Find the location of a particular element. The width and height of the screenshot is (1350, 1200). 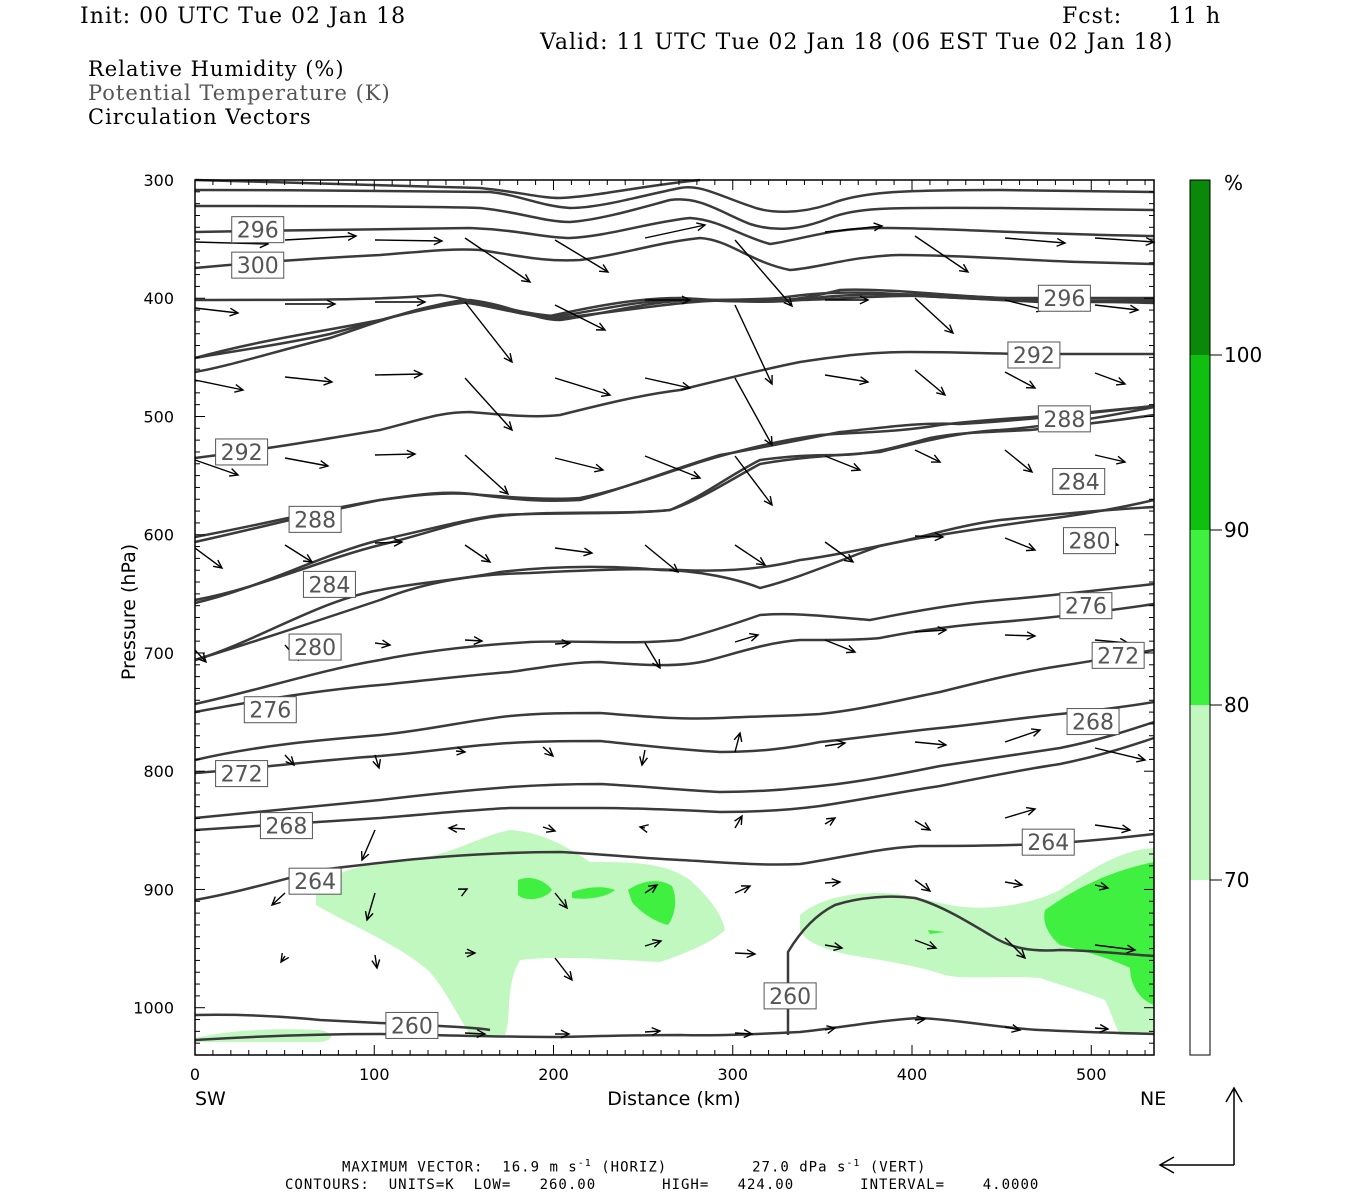

y-tick-label: 300 is located at coordinates (158, 180).